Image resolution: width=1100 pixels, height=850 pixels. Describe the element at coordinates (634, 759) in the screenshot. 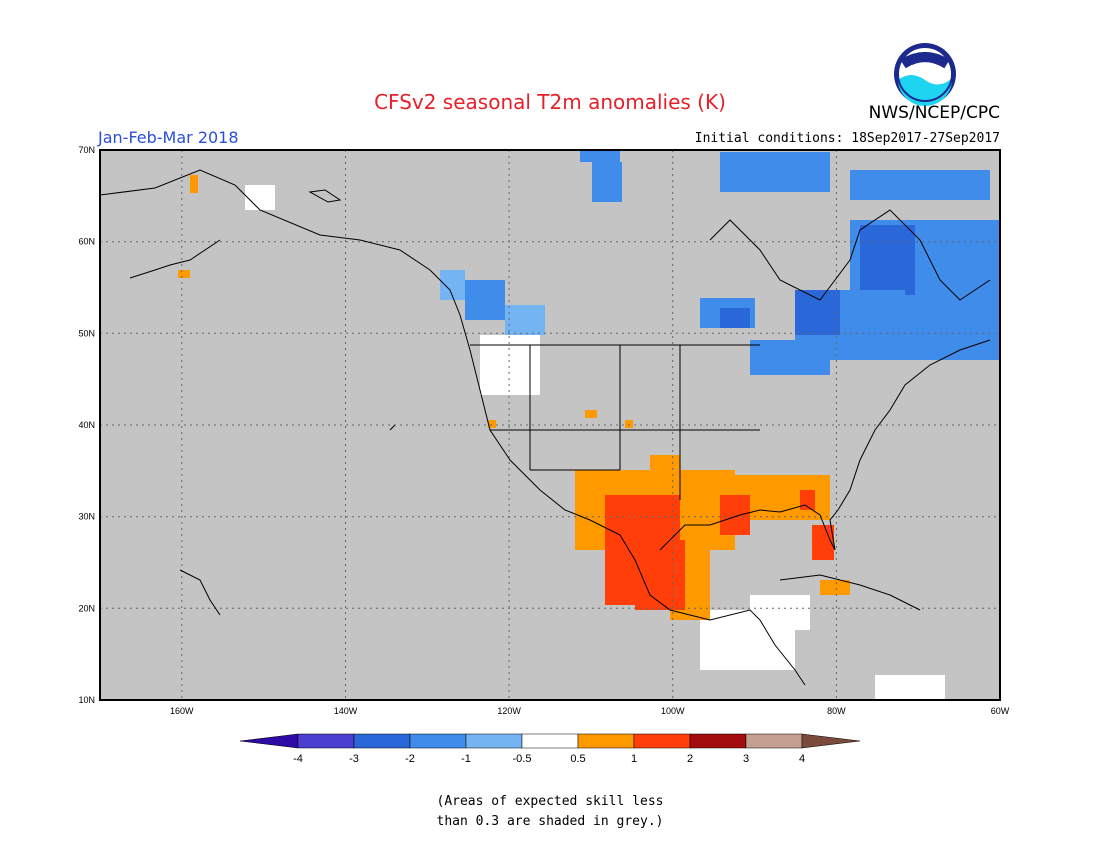

I see `legend-tick-label: 1` at that location.